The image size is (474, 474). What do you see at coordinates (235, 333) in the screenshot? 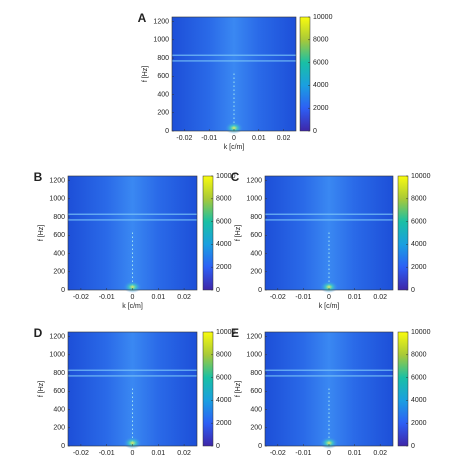
I see `panel-label: E` at bounding box center [235, 333].